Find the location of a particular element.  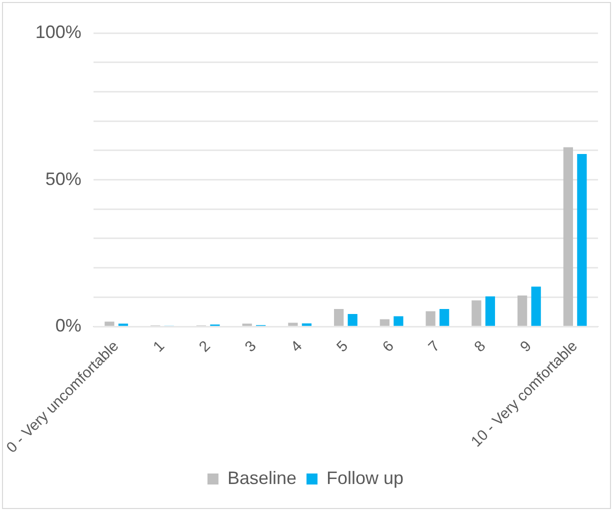

x-tick-label: 7 is located at coordinates (434, 347).